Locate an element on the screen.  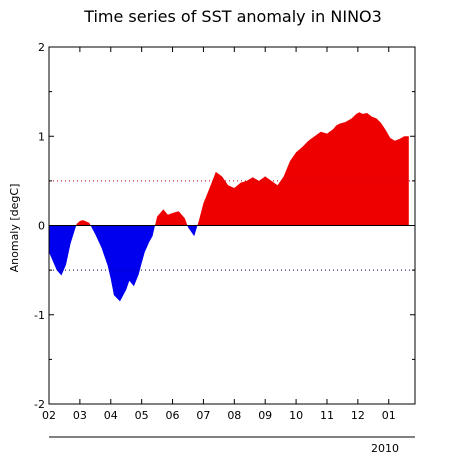
x-tick-label: 05 is located at coordinates (142, 415).